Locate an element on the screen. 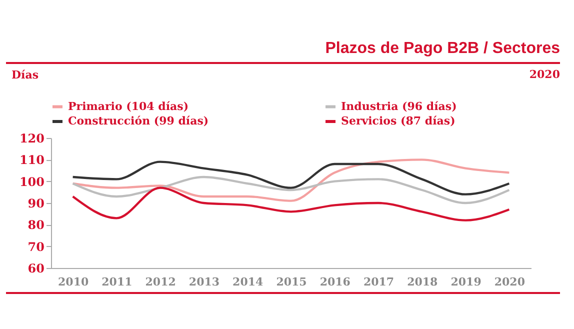 This screenshot has width=574, height=329. chart-title: Plazos de Pago B2B / Sectores is located at coordinates (283, 52).